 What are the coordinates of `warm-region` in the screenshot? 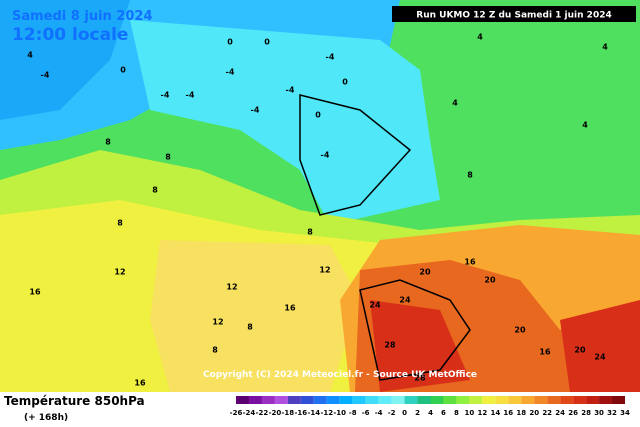 It's located at (255, 316).